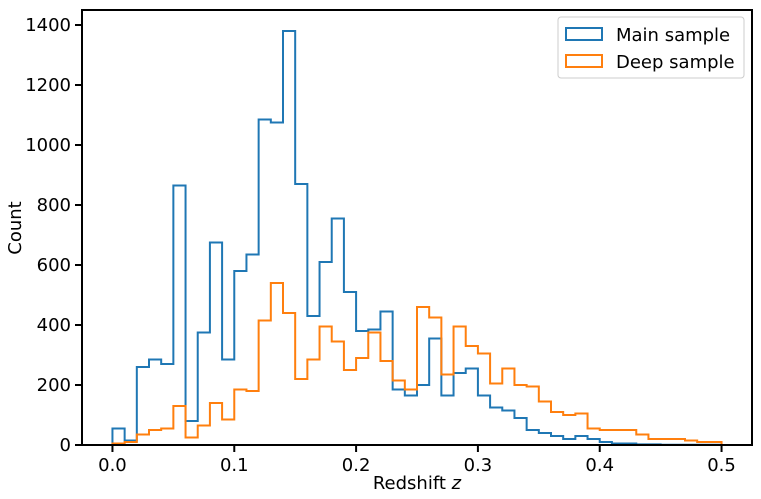  What do you see at coordinates (234, 465) in the screenshot?
I see `x-tick-label: 0.1` at bounding box center [234, 465].